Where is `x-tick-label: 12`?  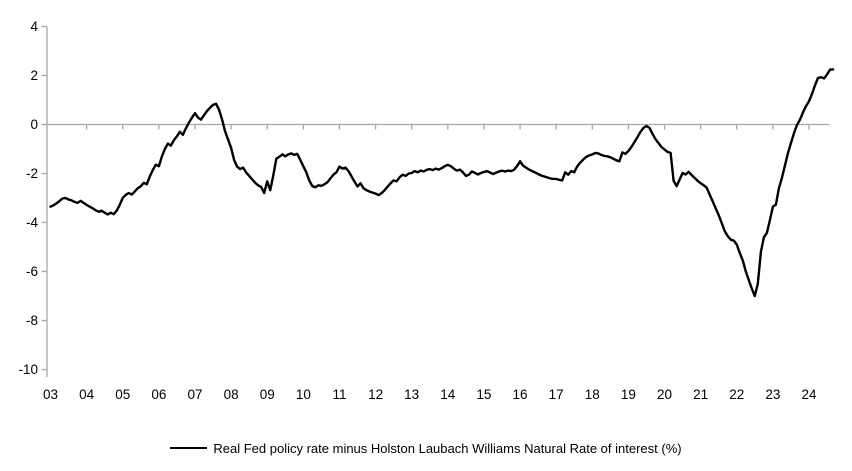 x-tick-label: 12 is located at coordinates (375, 394).